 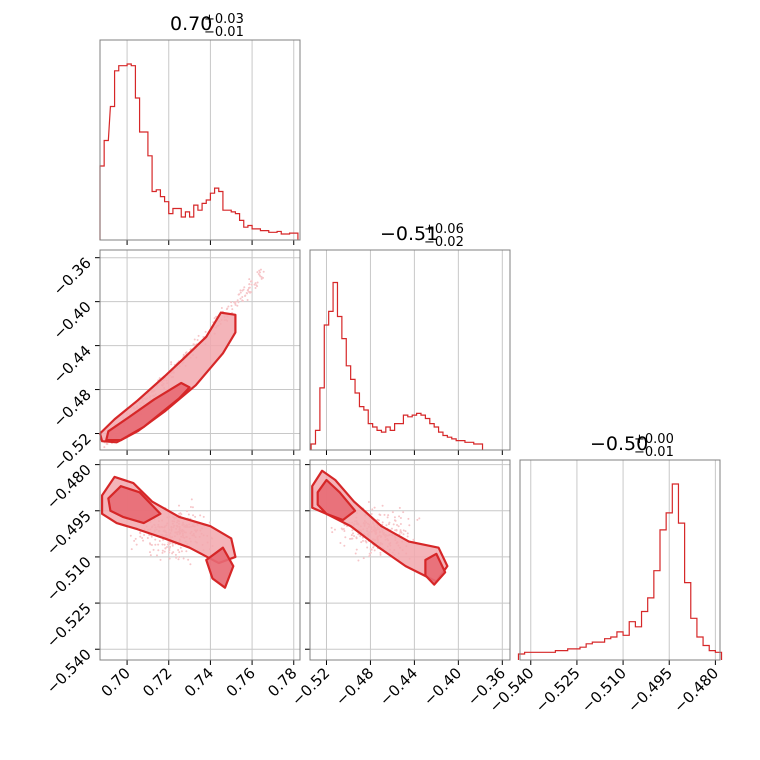 What do you see at coordinates (69, 533) in the screenshot?
I see `y-tick-label: −0.495` at bounding box center [69, 533].